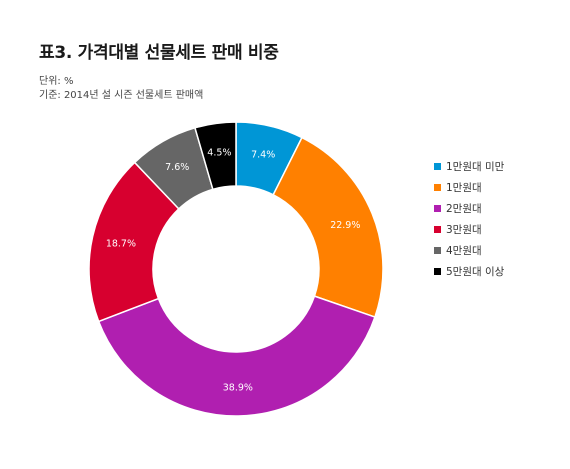 Image resolution: width=570 pixels, height=469 pixels. Describe the element at coordinates (121, 243) in the screenshot. I see `slice-value-label: 18.7%` at that location.